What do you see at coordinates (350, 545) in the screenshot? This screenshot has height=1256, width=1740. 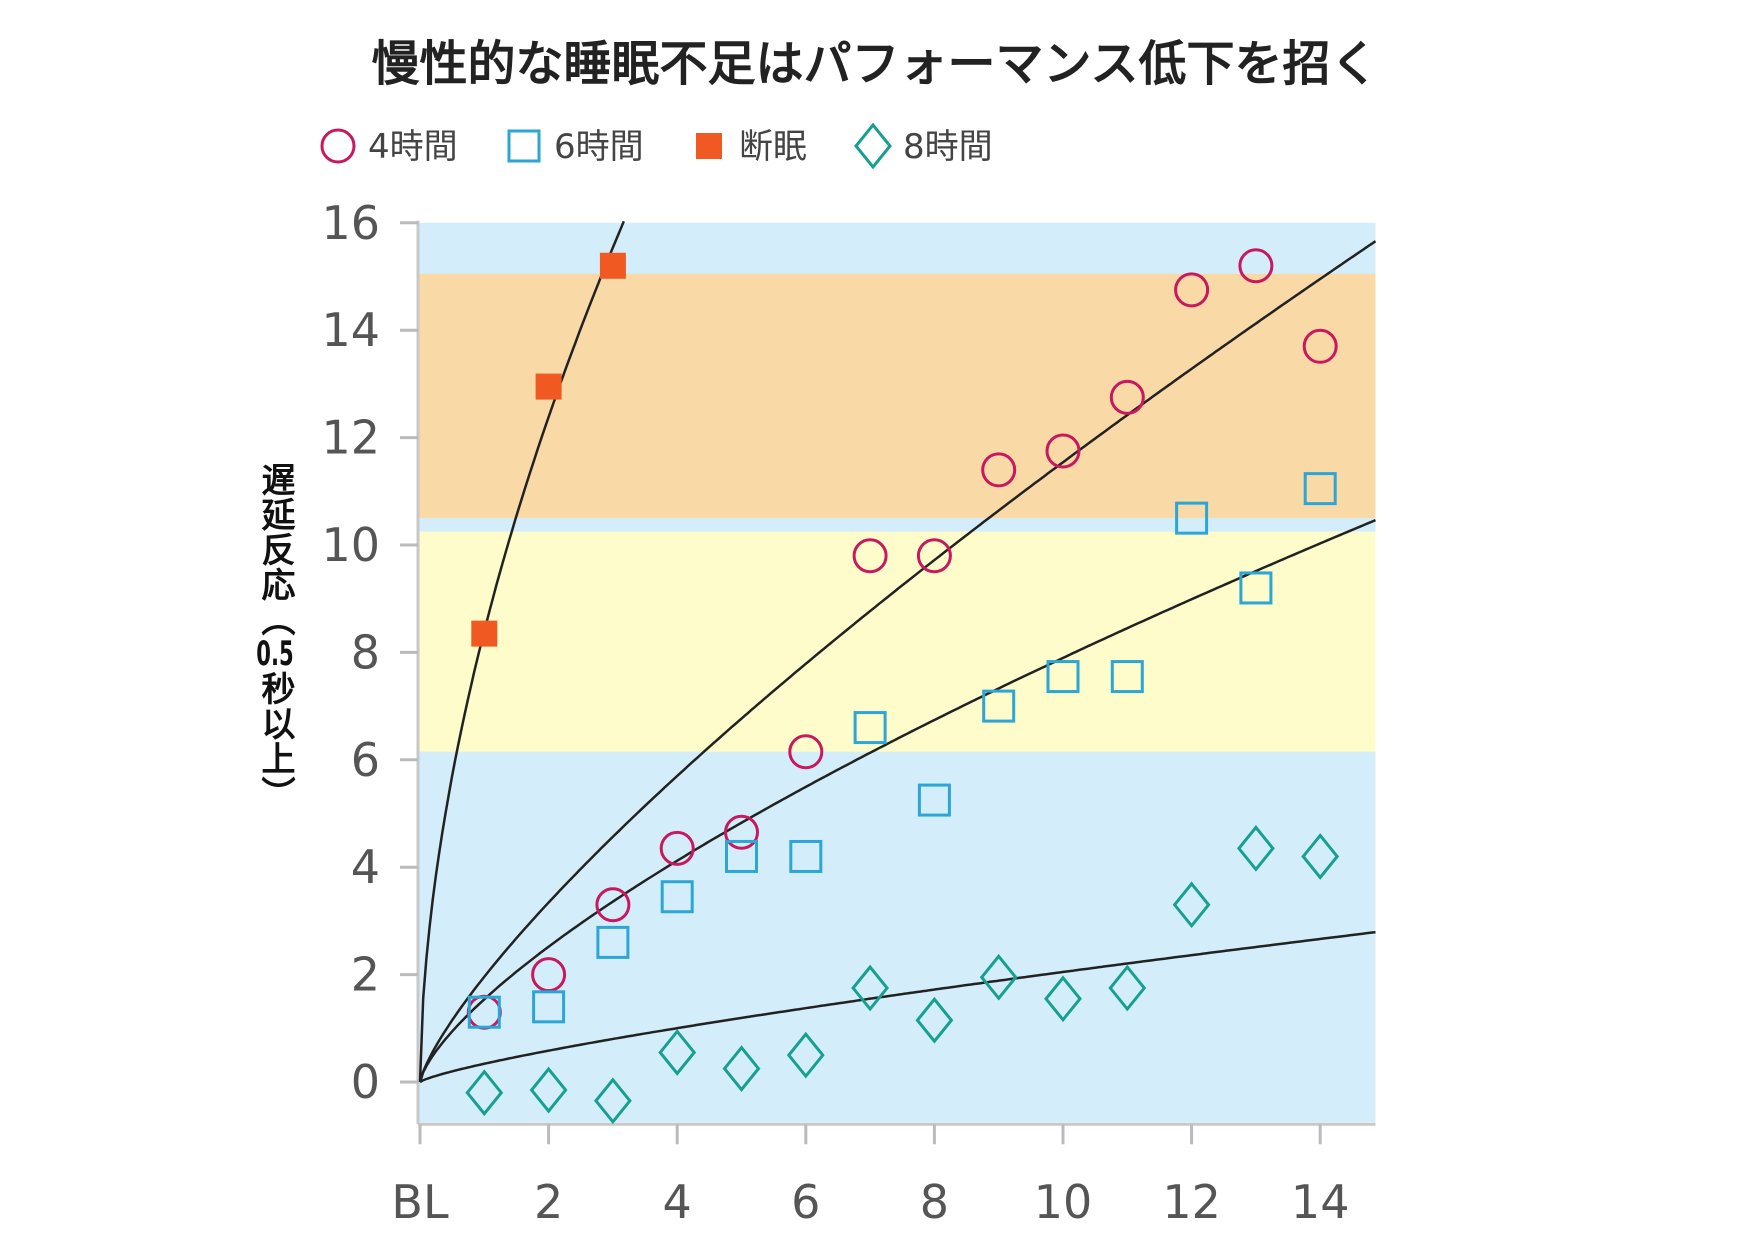 I see `y-tick-label: 10` at bounding box center [350, 545].